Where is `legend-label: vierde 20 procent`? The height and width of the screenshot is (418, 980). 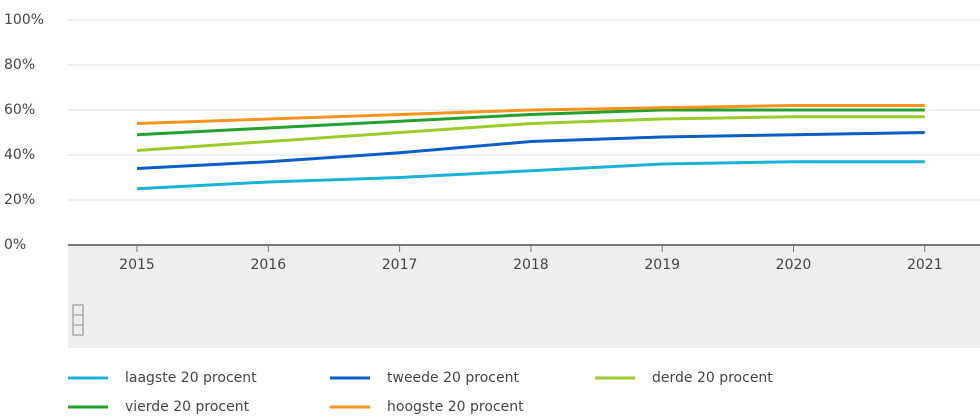
legend-label: vierde 20 procent is located at coordinates (187, 407).